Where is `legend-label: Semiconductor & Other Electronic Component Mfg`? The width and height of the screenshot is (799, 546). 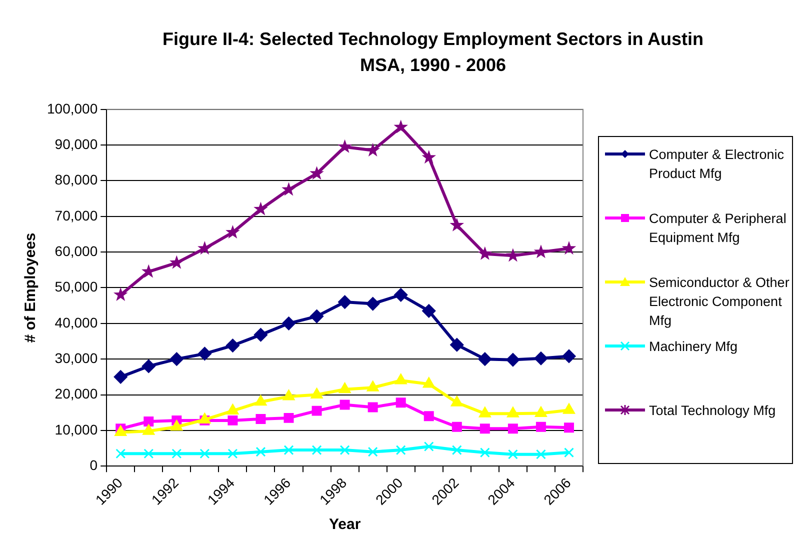 legend-label: Semiconductor & Other Electronic Component Mfg is located at coordinates (719, 302).